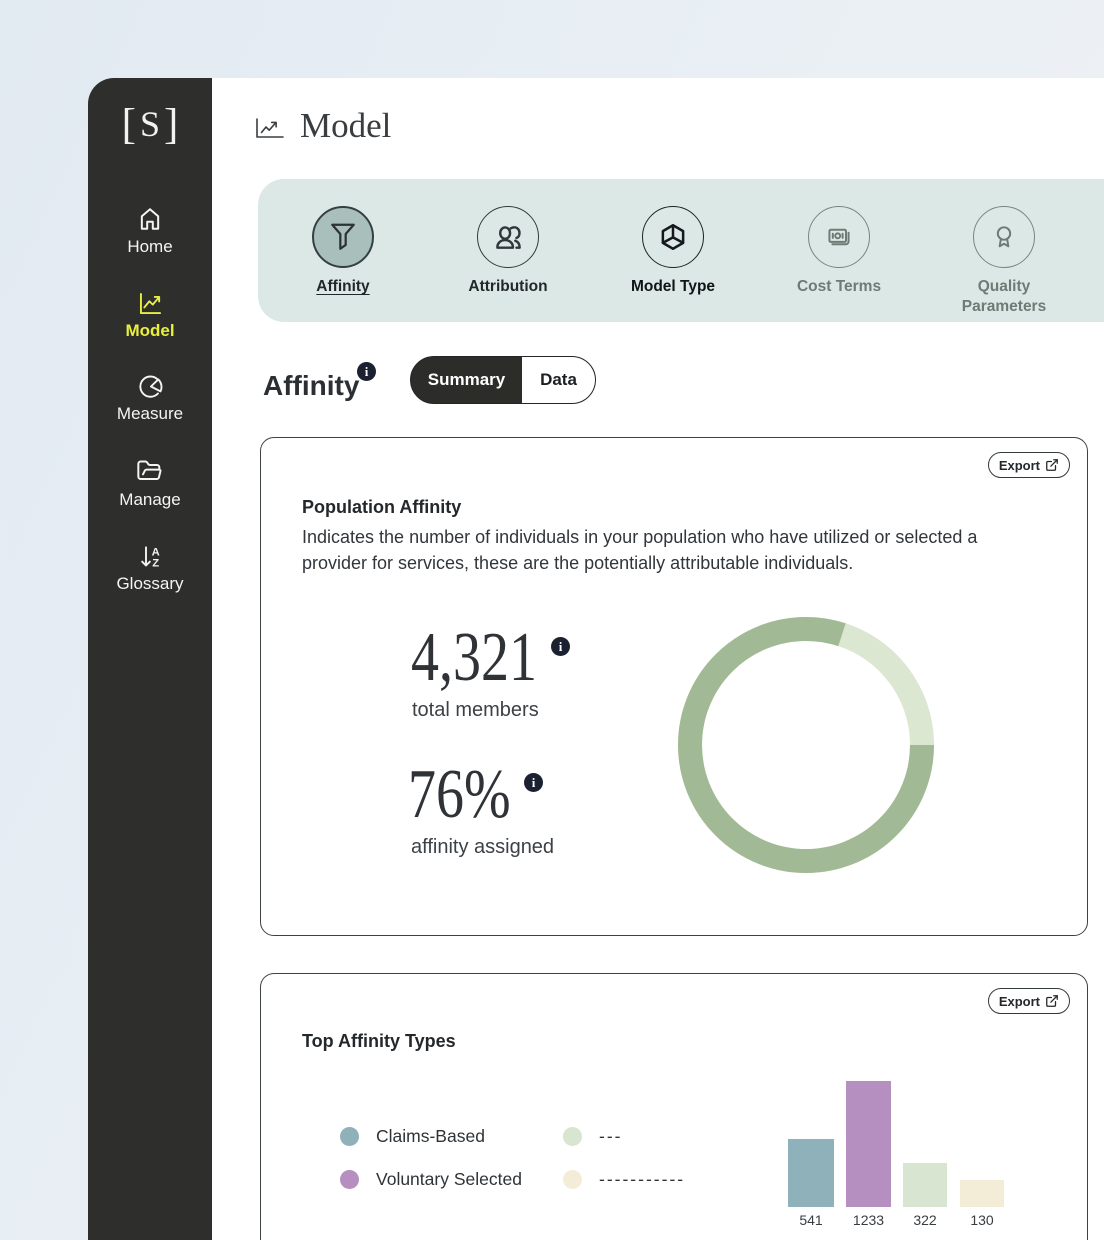 This screenshot has width=1104, height=1240. Describe the element at coordinates (155, 553) in the screenshot. I see `svg-text: A` at that location.